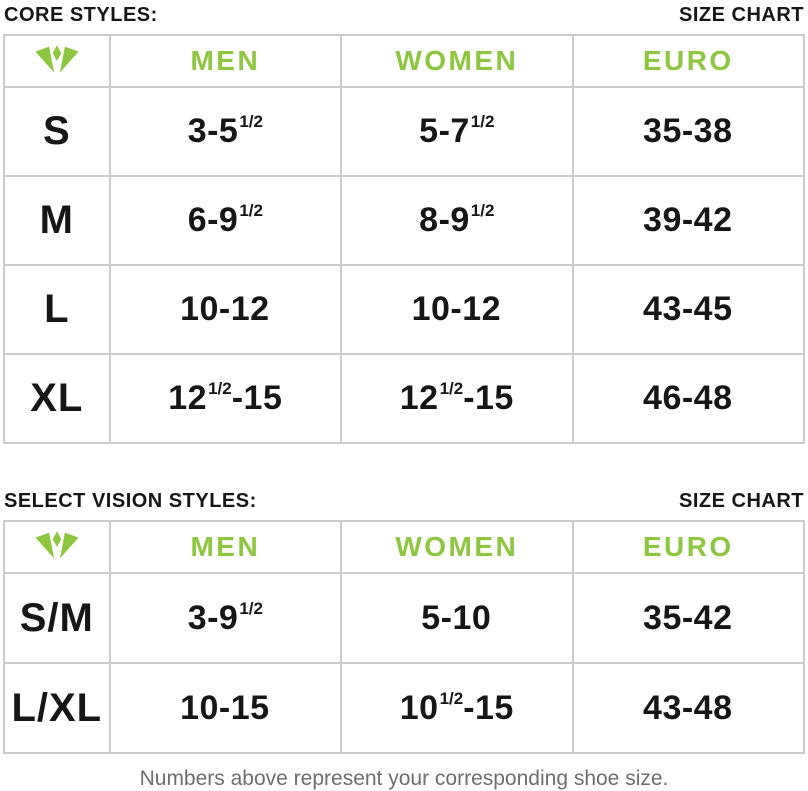  Describe the element at coordinates (213, 220) in the screenshot. I see `value-text: 6-9` at that location.